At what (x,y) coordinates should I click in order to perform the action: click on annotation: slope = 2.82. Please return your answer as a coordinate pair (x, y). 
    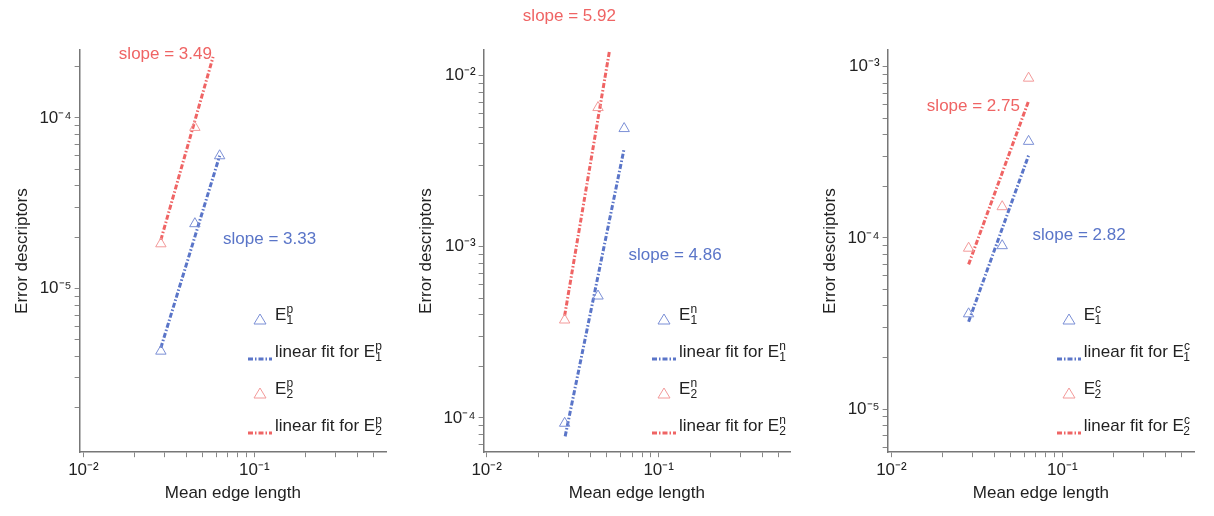
    Looking at the image, I should click on (1079, 234).